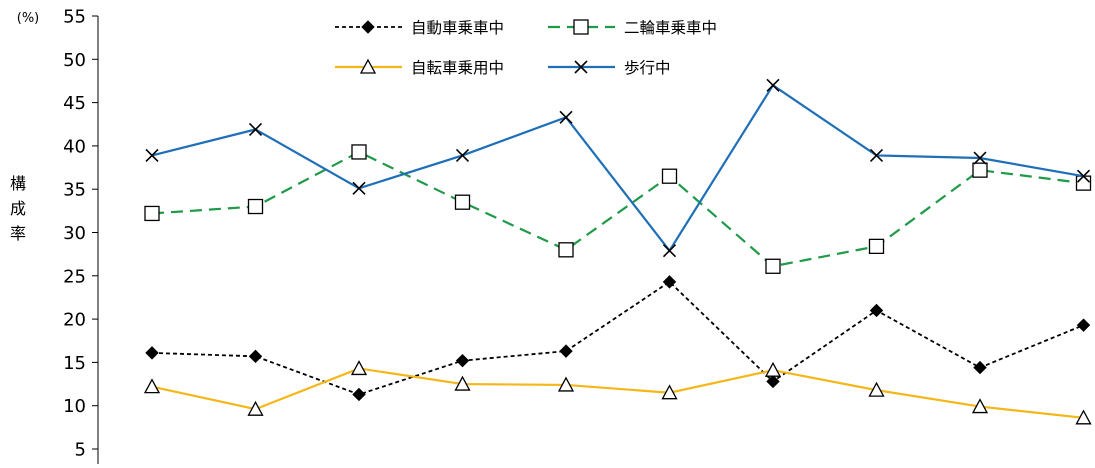 The image size is (1095, 468). I want to click on y-unit-label: (%), so click(28, 18).